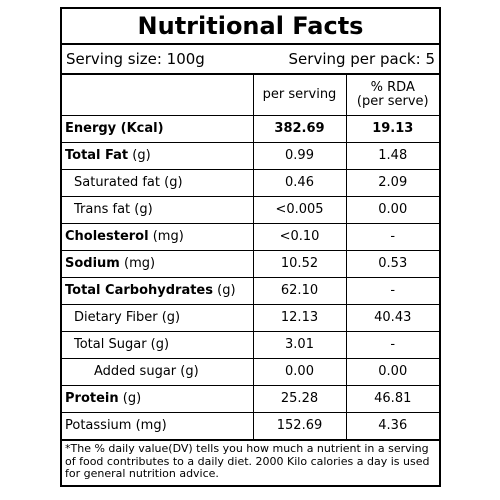 Image resolution: width=500 pixels, height=500 pixels. I want to click on rda-value: 1.48, so click(392, 156).